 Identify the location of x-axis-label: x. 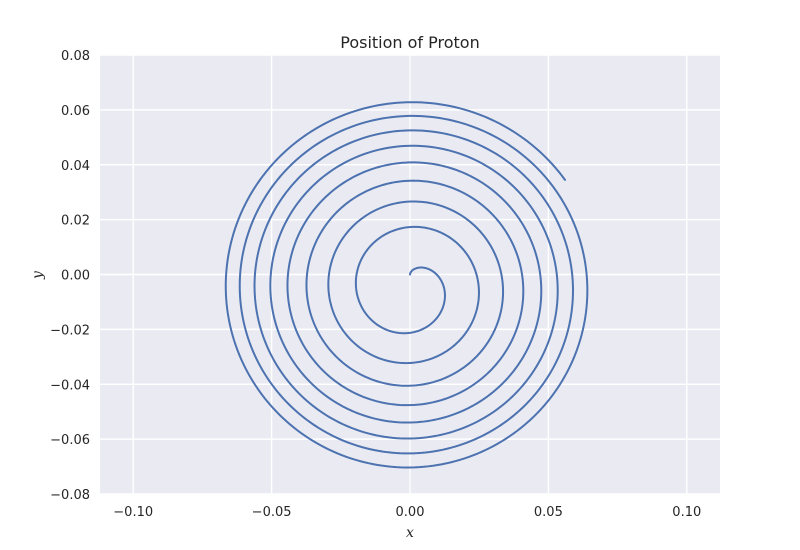
(410, 533).